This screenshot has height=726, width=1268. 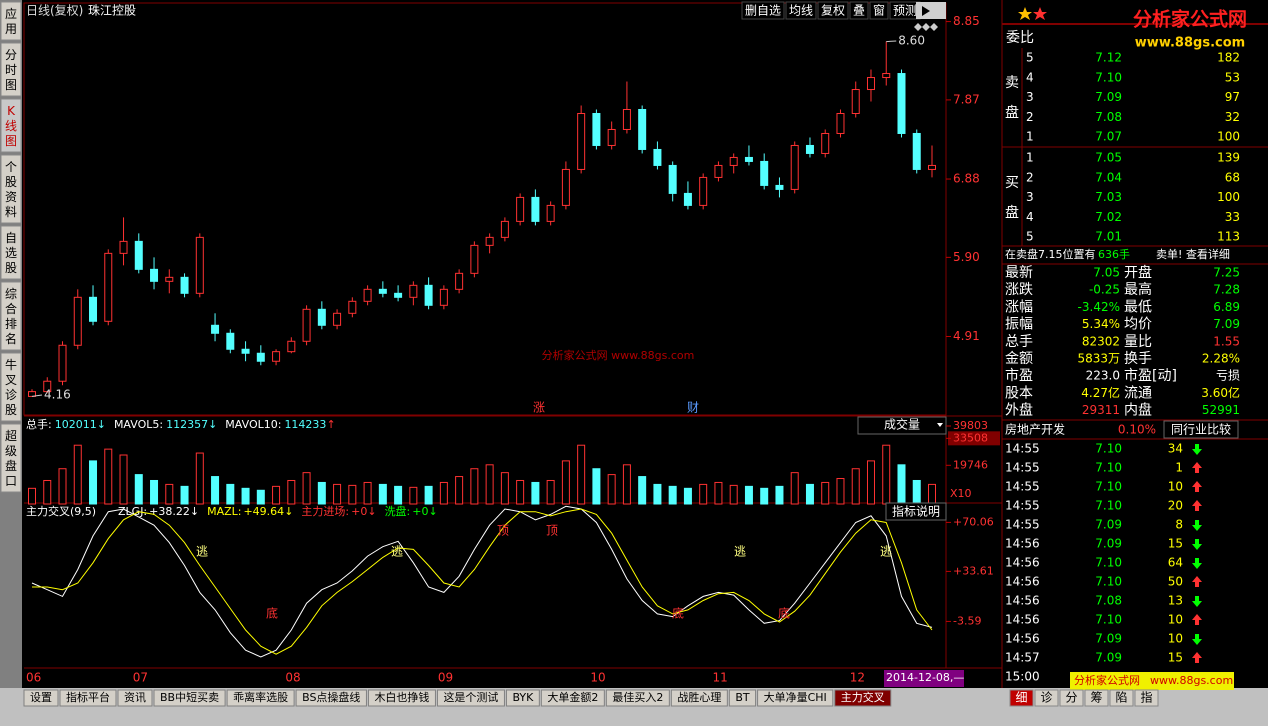 I want to click on bottom-tab-label: 主力交叉, so click(x=863, y=697).